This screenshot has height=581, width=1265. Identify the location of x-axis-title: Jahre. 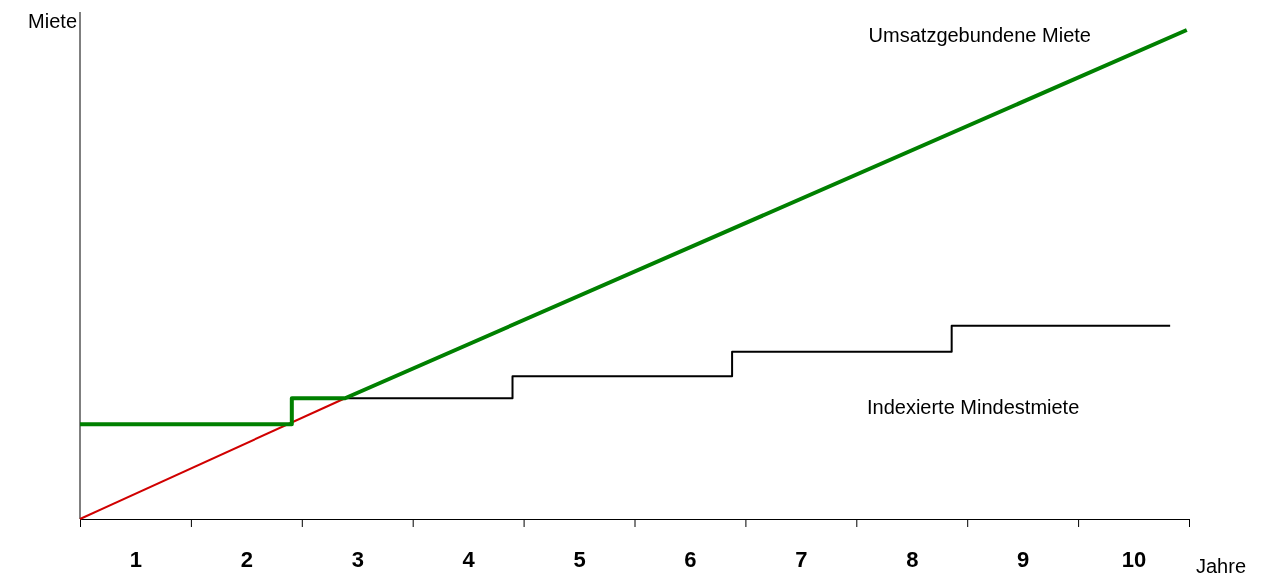
(1221, 566).